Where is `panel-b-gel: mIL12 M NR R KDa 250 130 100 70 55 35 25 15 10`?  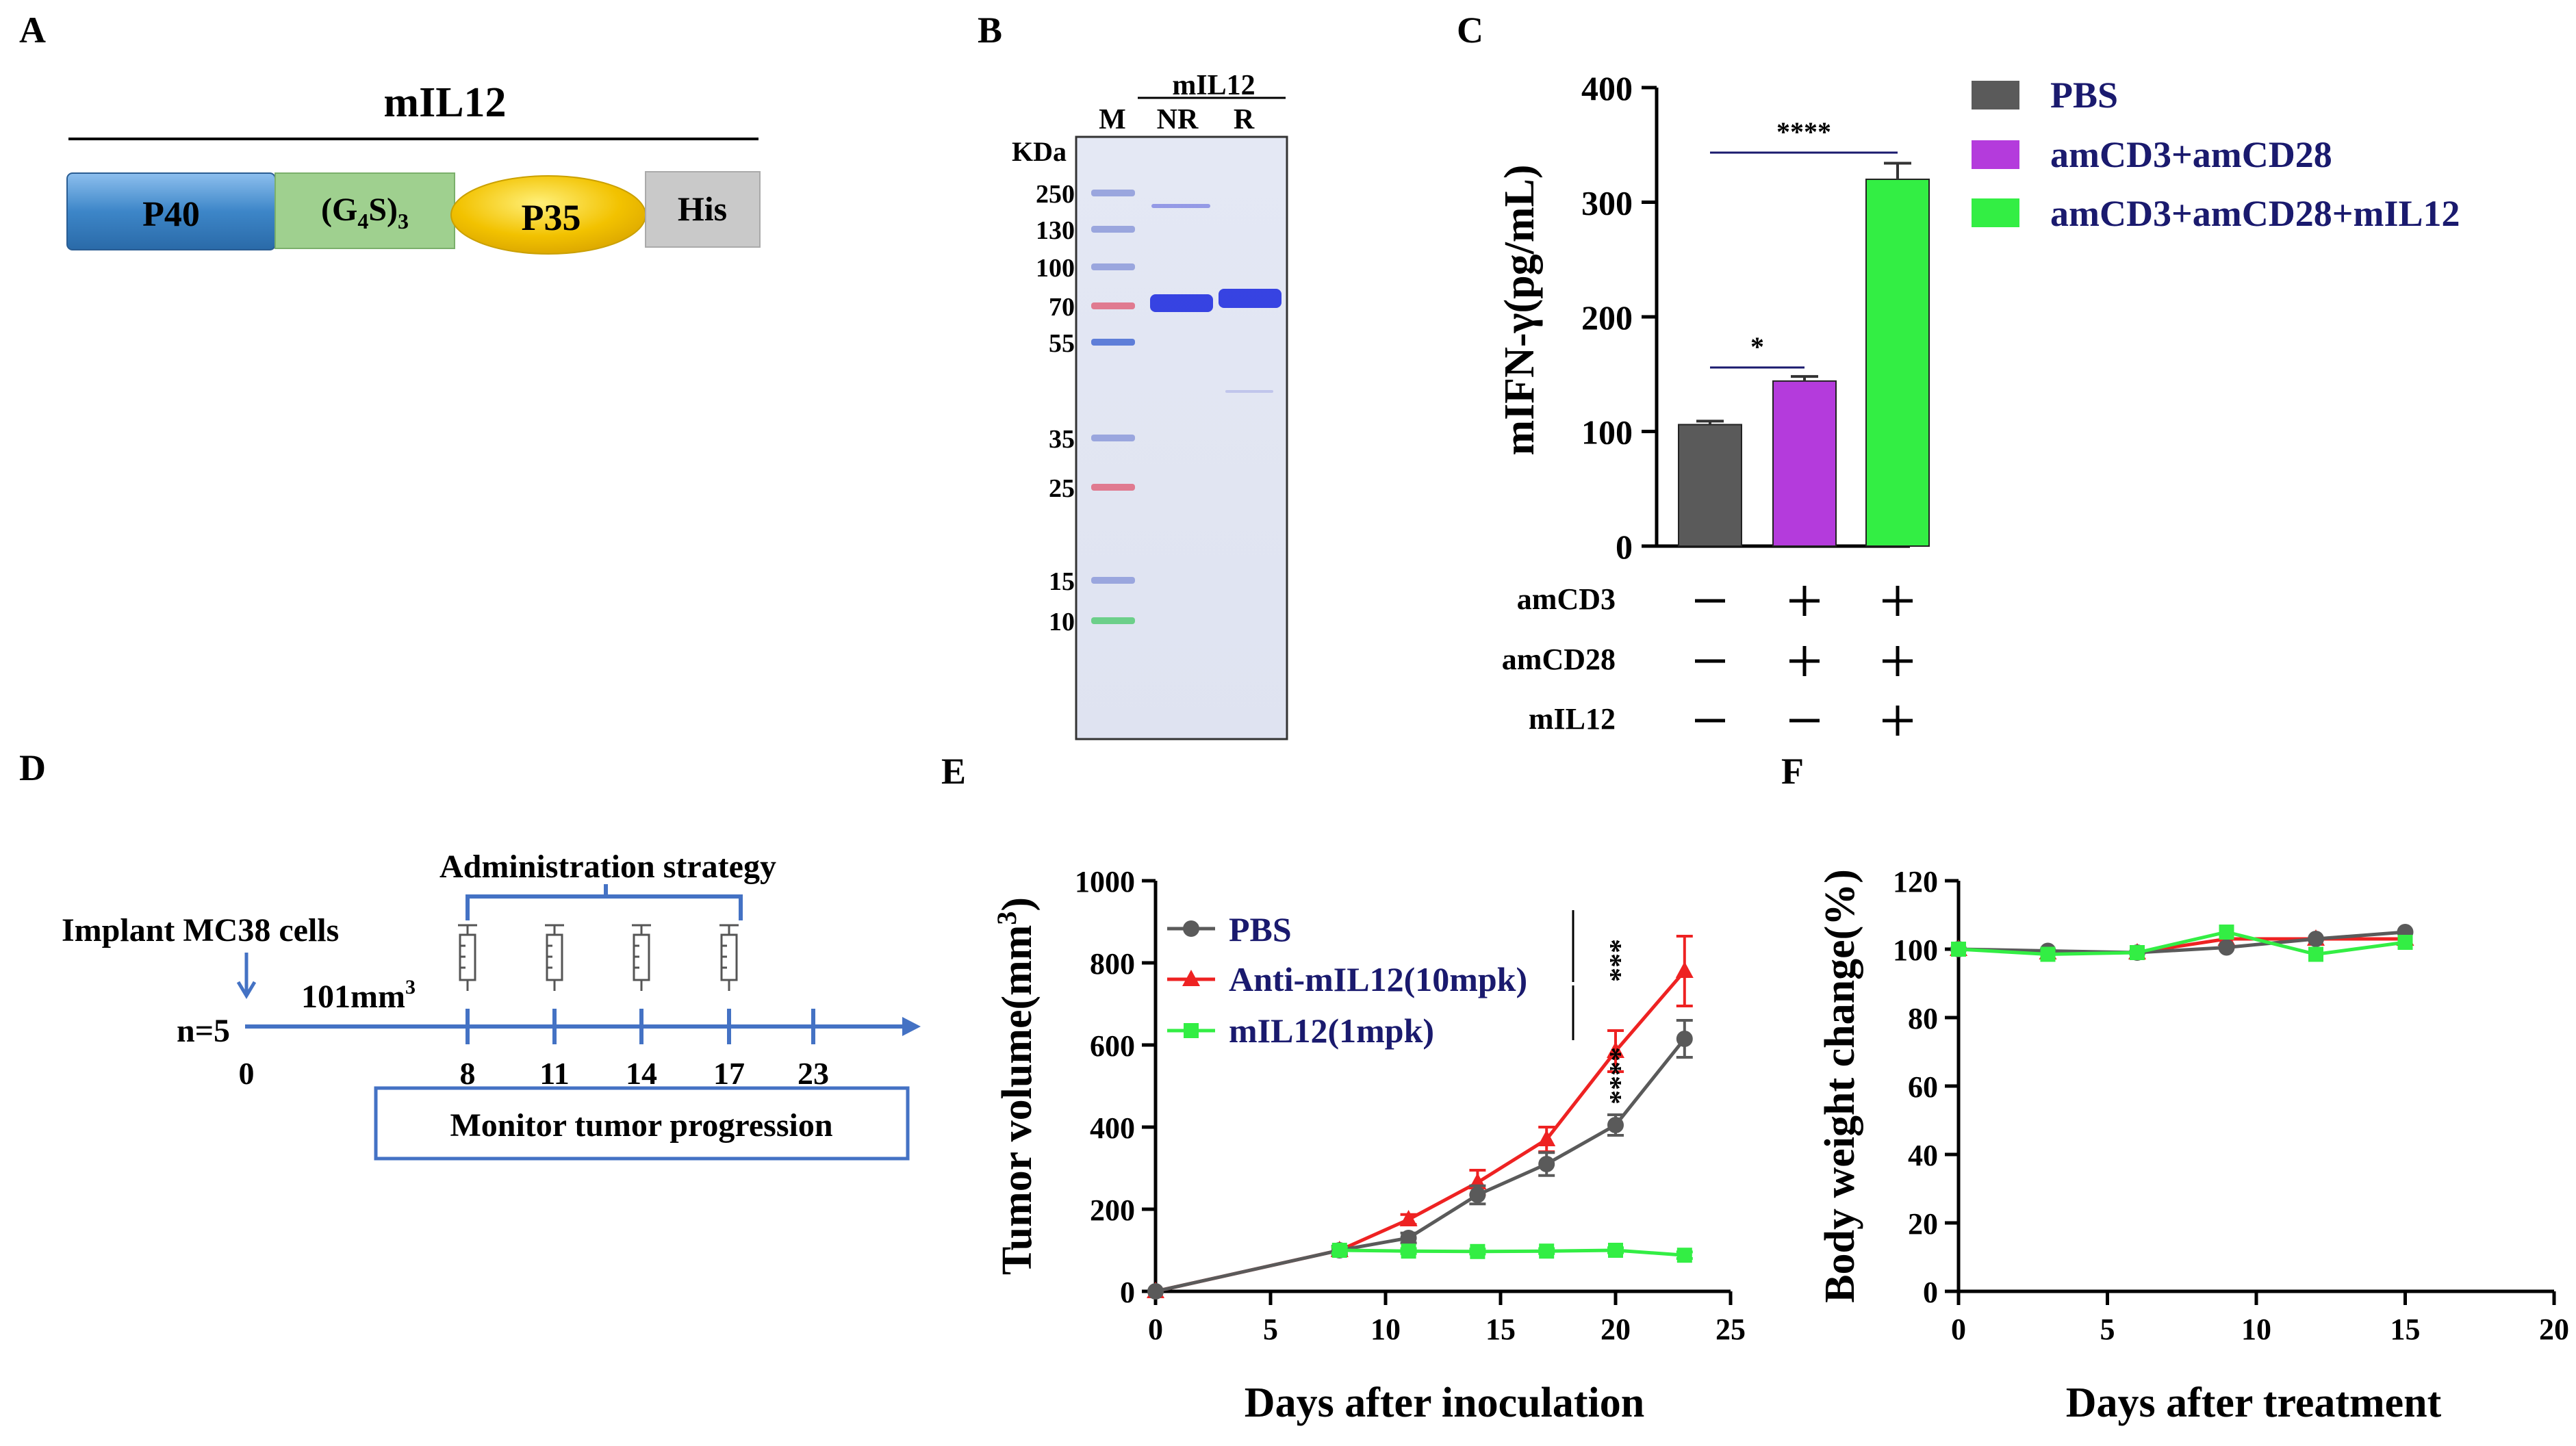 panel-b-gel: mIL12 M NR R KDa 250 130 100 70 55 35 25 15 10 is located at coordinates (1150, 405).